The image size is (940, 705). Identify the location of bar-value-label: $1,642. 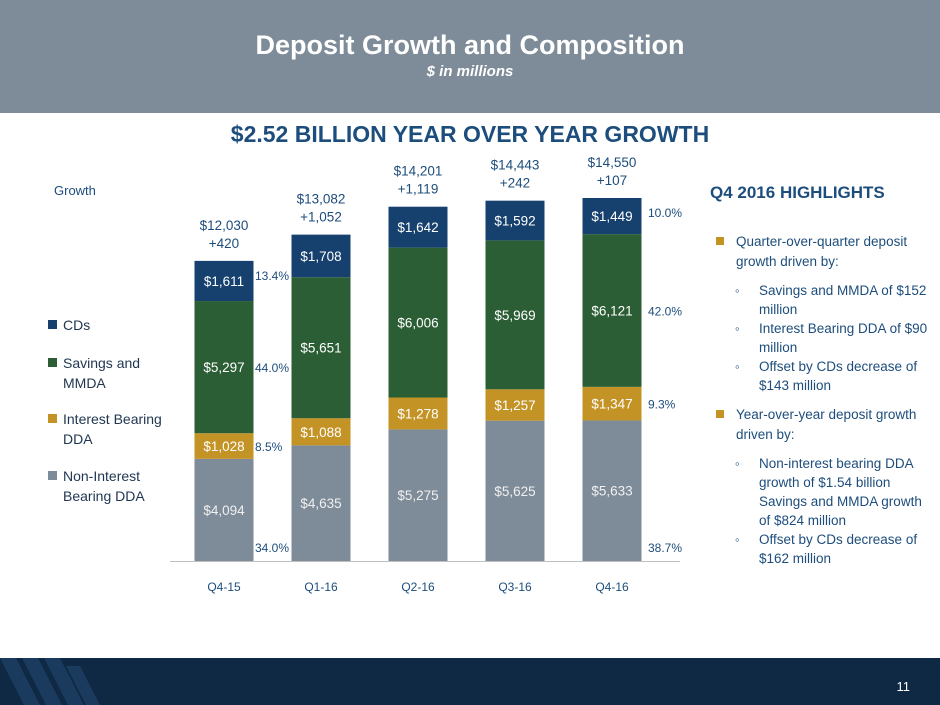
(417, 227).